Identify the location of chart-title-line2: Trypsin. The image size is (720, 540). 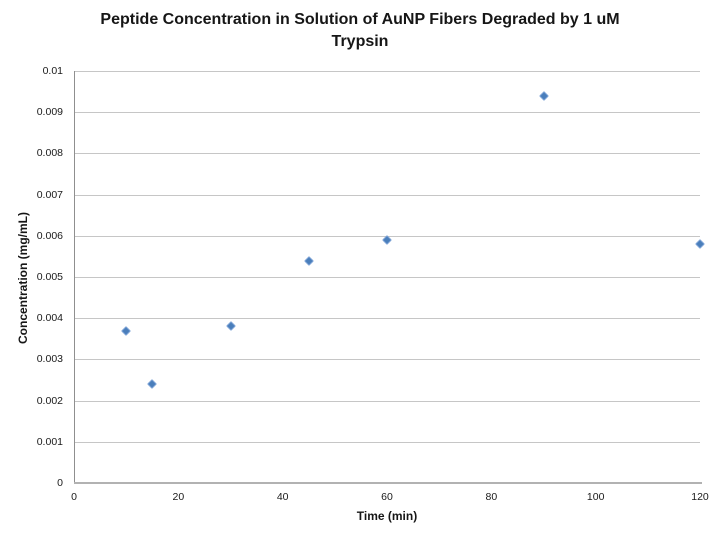
(360, 41).